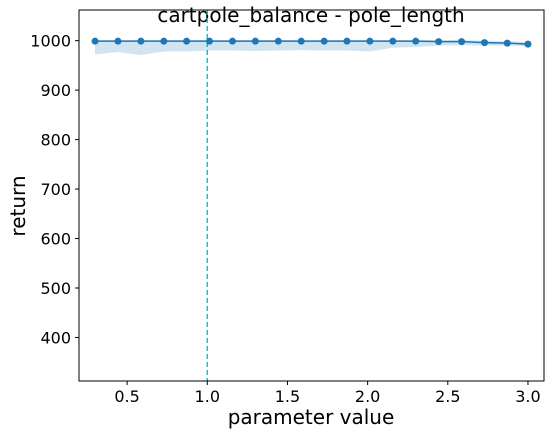  What do you see at coordinates (55, 189) in the screenshot?
I see `y-tick-label: 700` at bounding box center [55, 189].